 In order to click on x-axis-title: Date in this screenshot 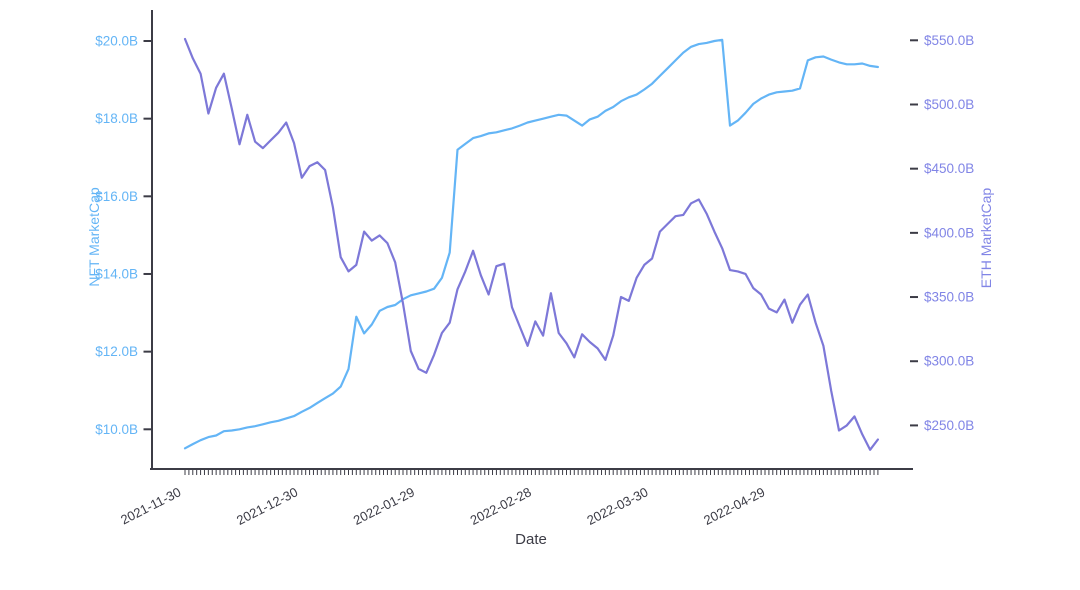, I will do `click(531, 539)`.